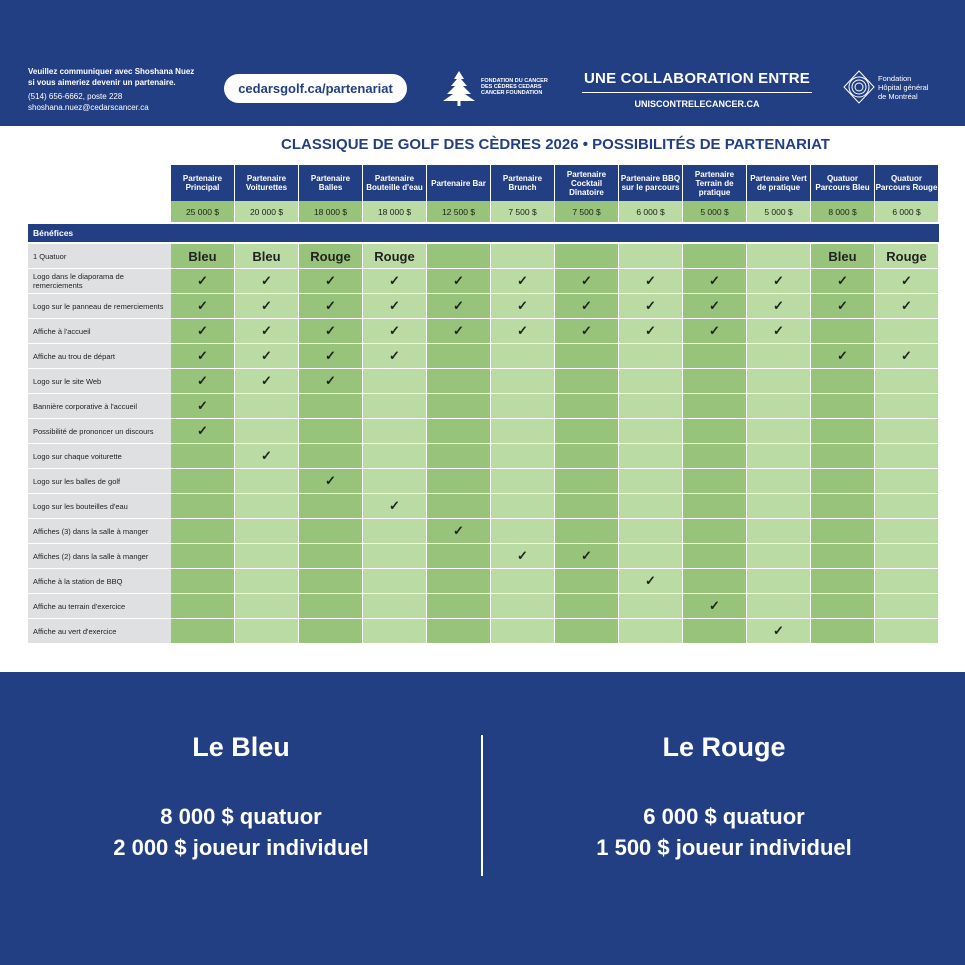 This screenshot has height=965, width=965. What do you see at coordinates (99, 456) in the screenshot?
I see `benefit-label: Logo sur chaque voiturette` at bounding box center [99, 456].